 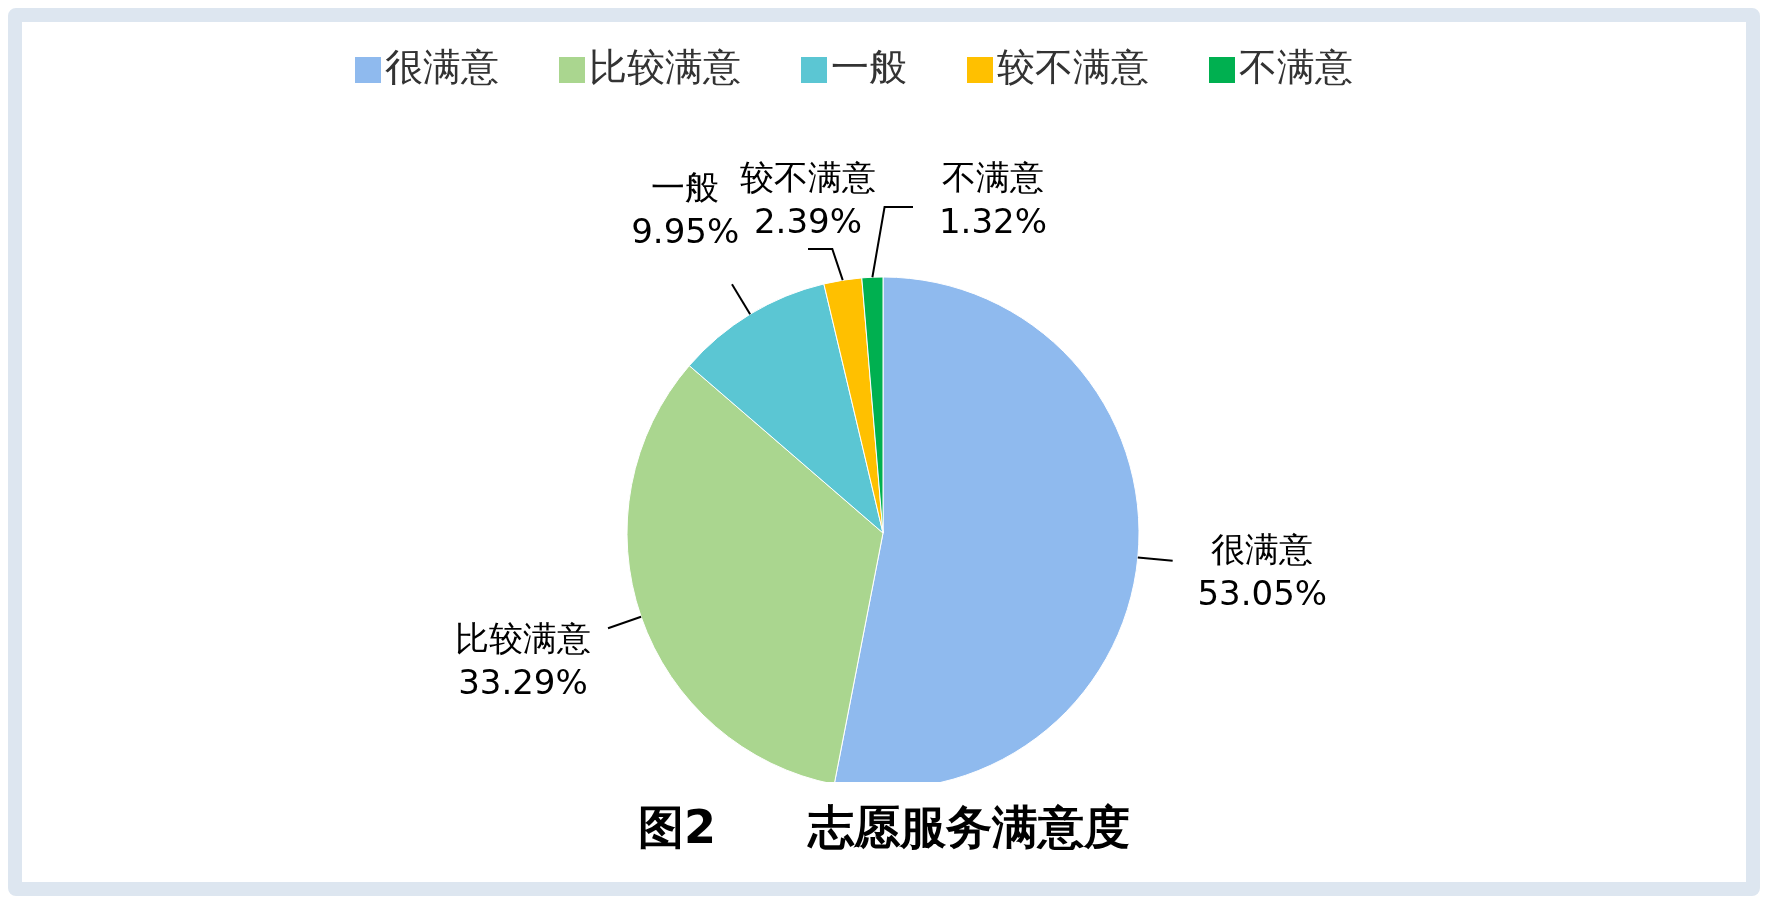 What do you see at coordinates (522, 637) in the screenshot?
I see `slice-label: 比较满意` at bounding box center [522, 637].